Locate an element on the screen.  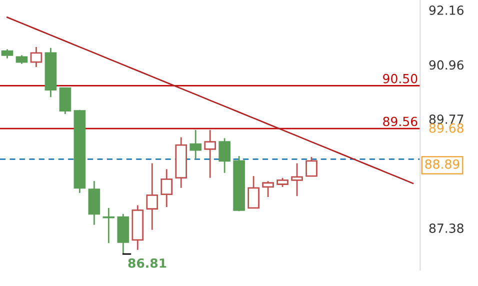
annotation: 86.81 is located at coordinates (147, 263).